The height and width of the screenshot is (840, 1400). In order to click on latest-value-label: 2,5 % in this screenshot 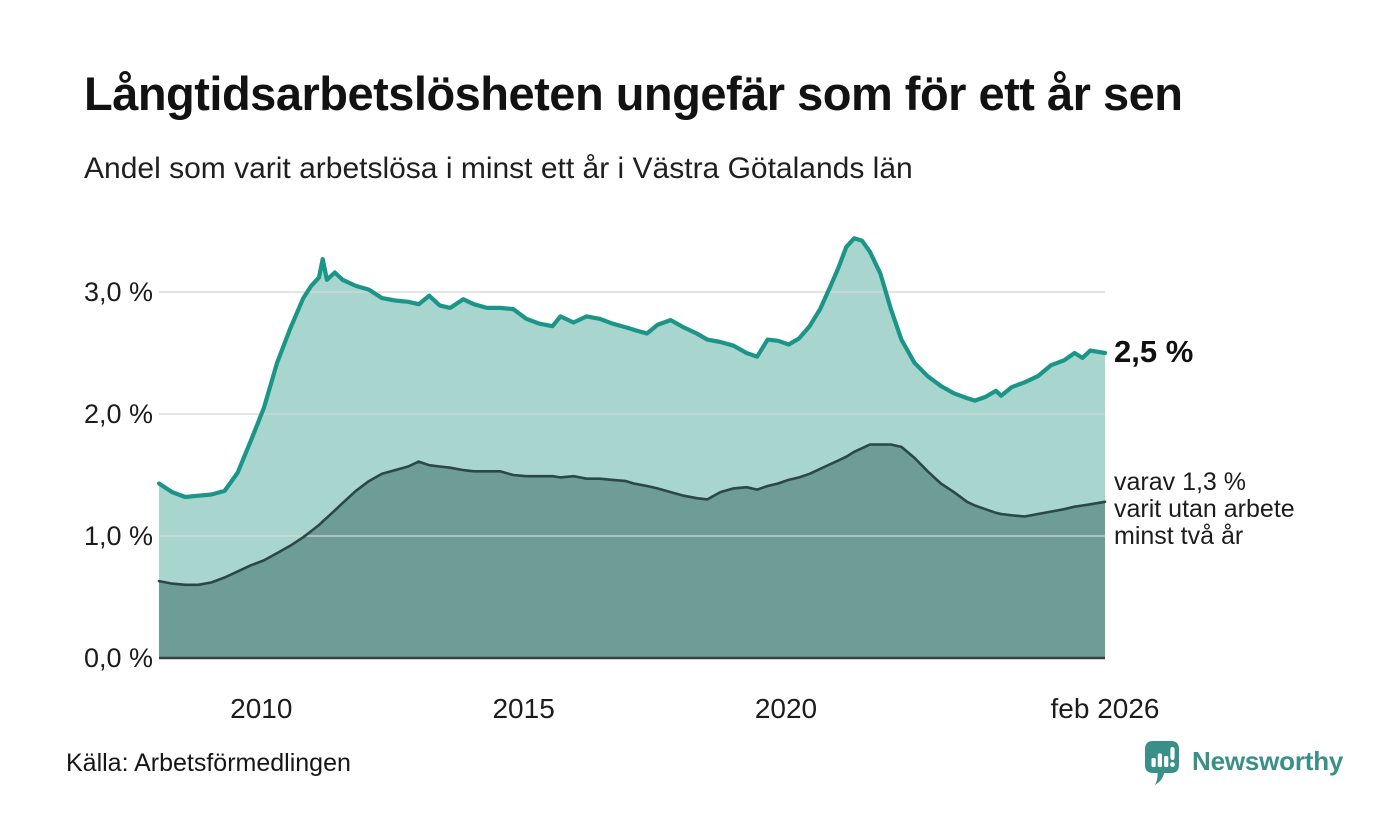, I will do `click(1154, 351)`.